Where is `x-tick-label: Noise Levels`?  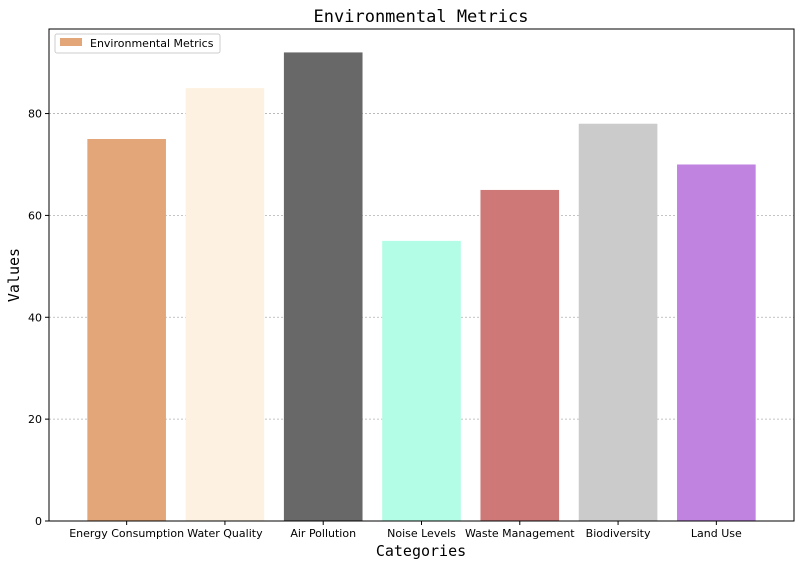 x-tick-label: Noise Levels is located at coordinates (421, 533).